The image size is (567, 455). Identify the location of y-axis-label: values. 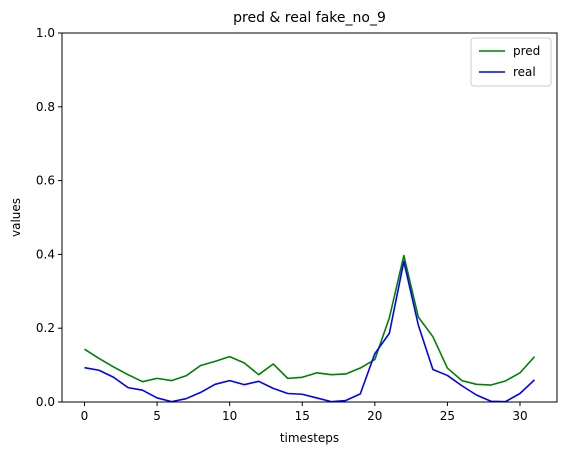
(16, 217).